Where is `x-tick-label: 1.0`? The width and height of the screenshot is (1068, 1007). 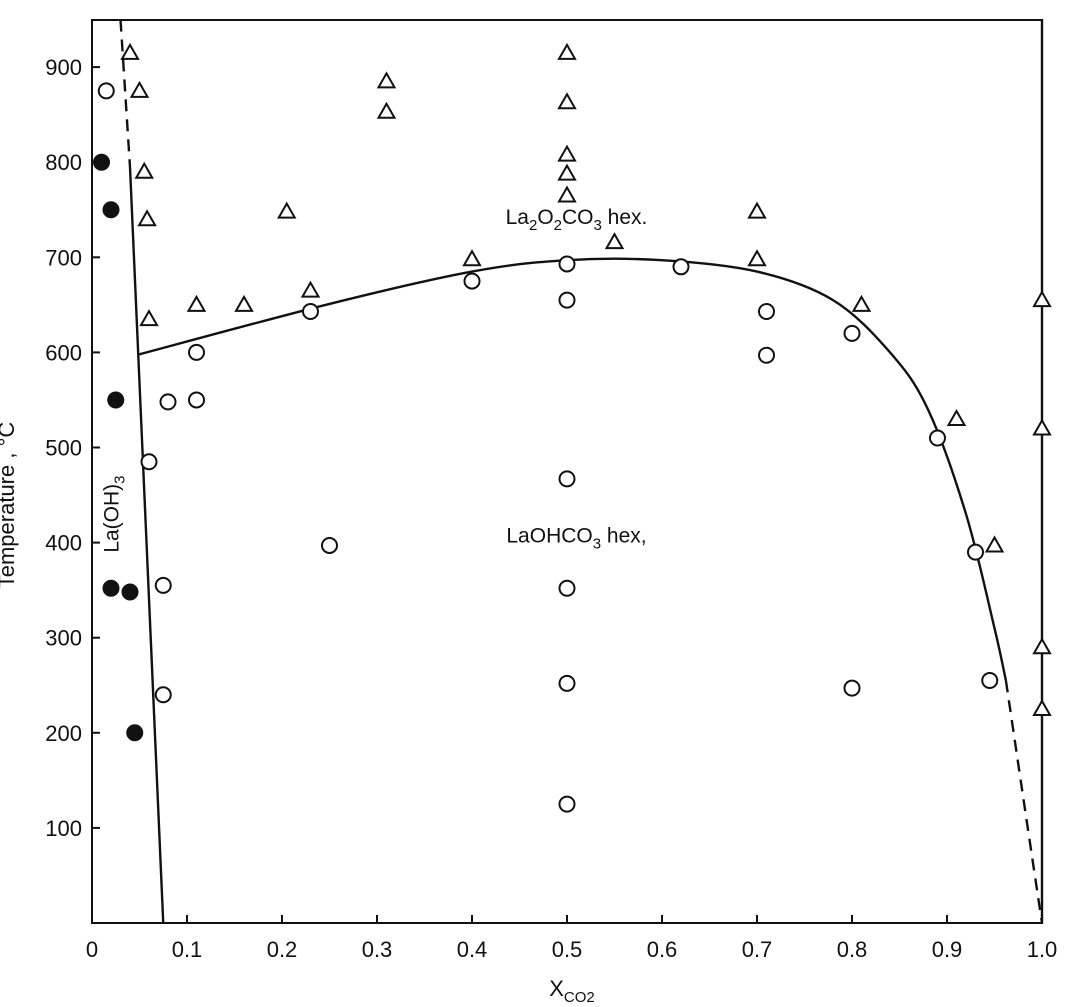 x-tick-label: 1.0 is located at coordinates (1042, 949).